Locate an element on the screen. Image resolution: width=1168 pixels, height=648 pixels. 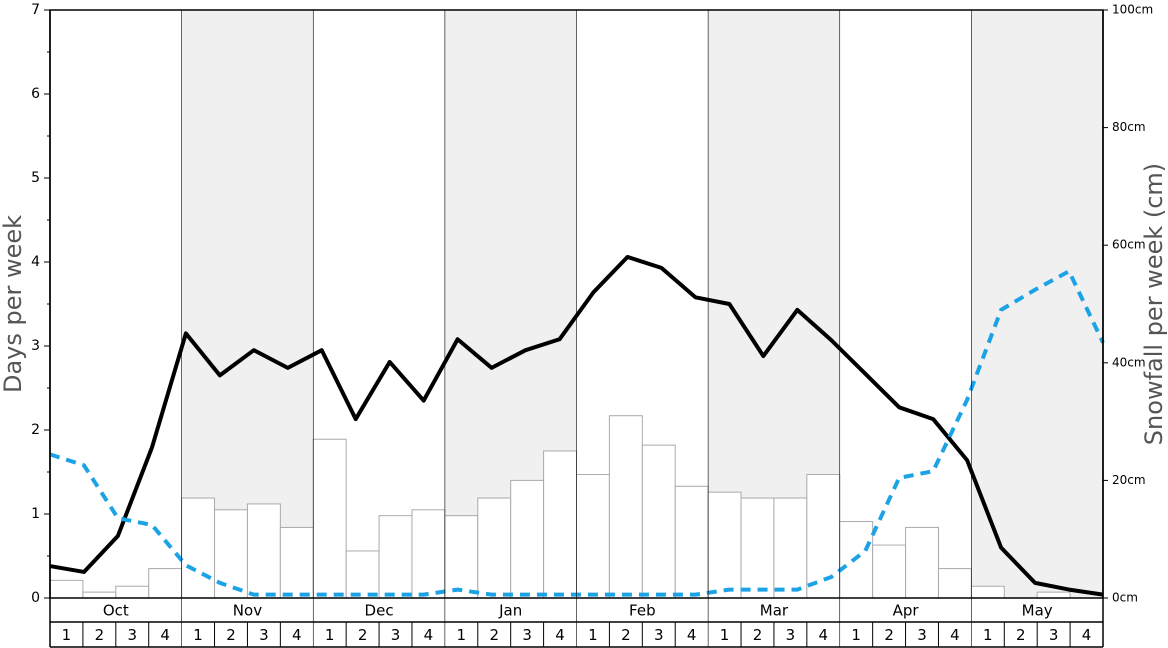
month-label: Dec is located at coordinates (379, 611).